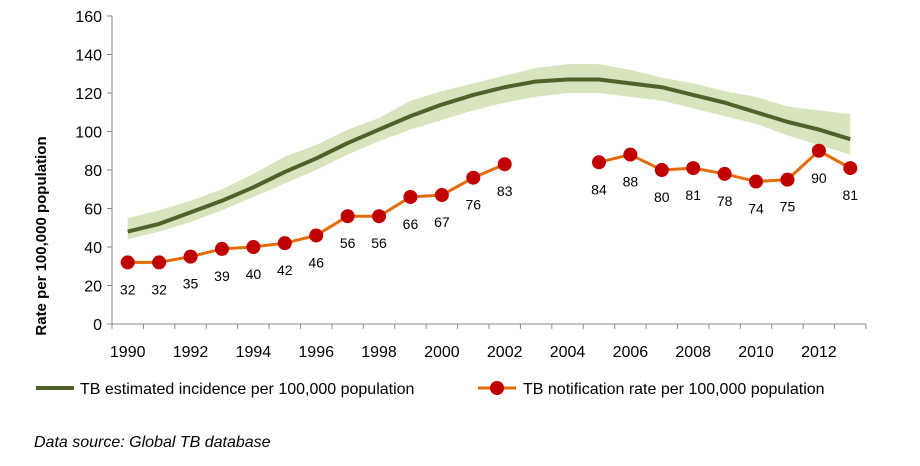  What do you see at coordinates (693, 352) in the screenshot?
I see `x-tick-label: 2008` at bounding box center [693, 352].